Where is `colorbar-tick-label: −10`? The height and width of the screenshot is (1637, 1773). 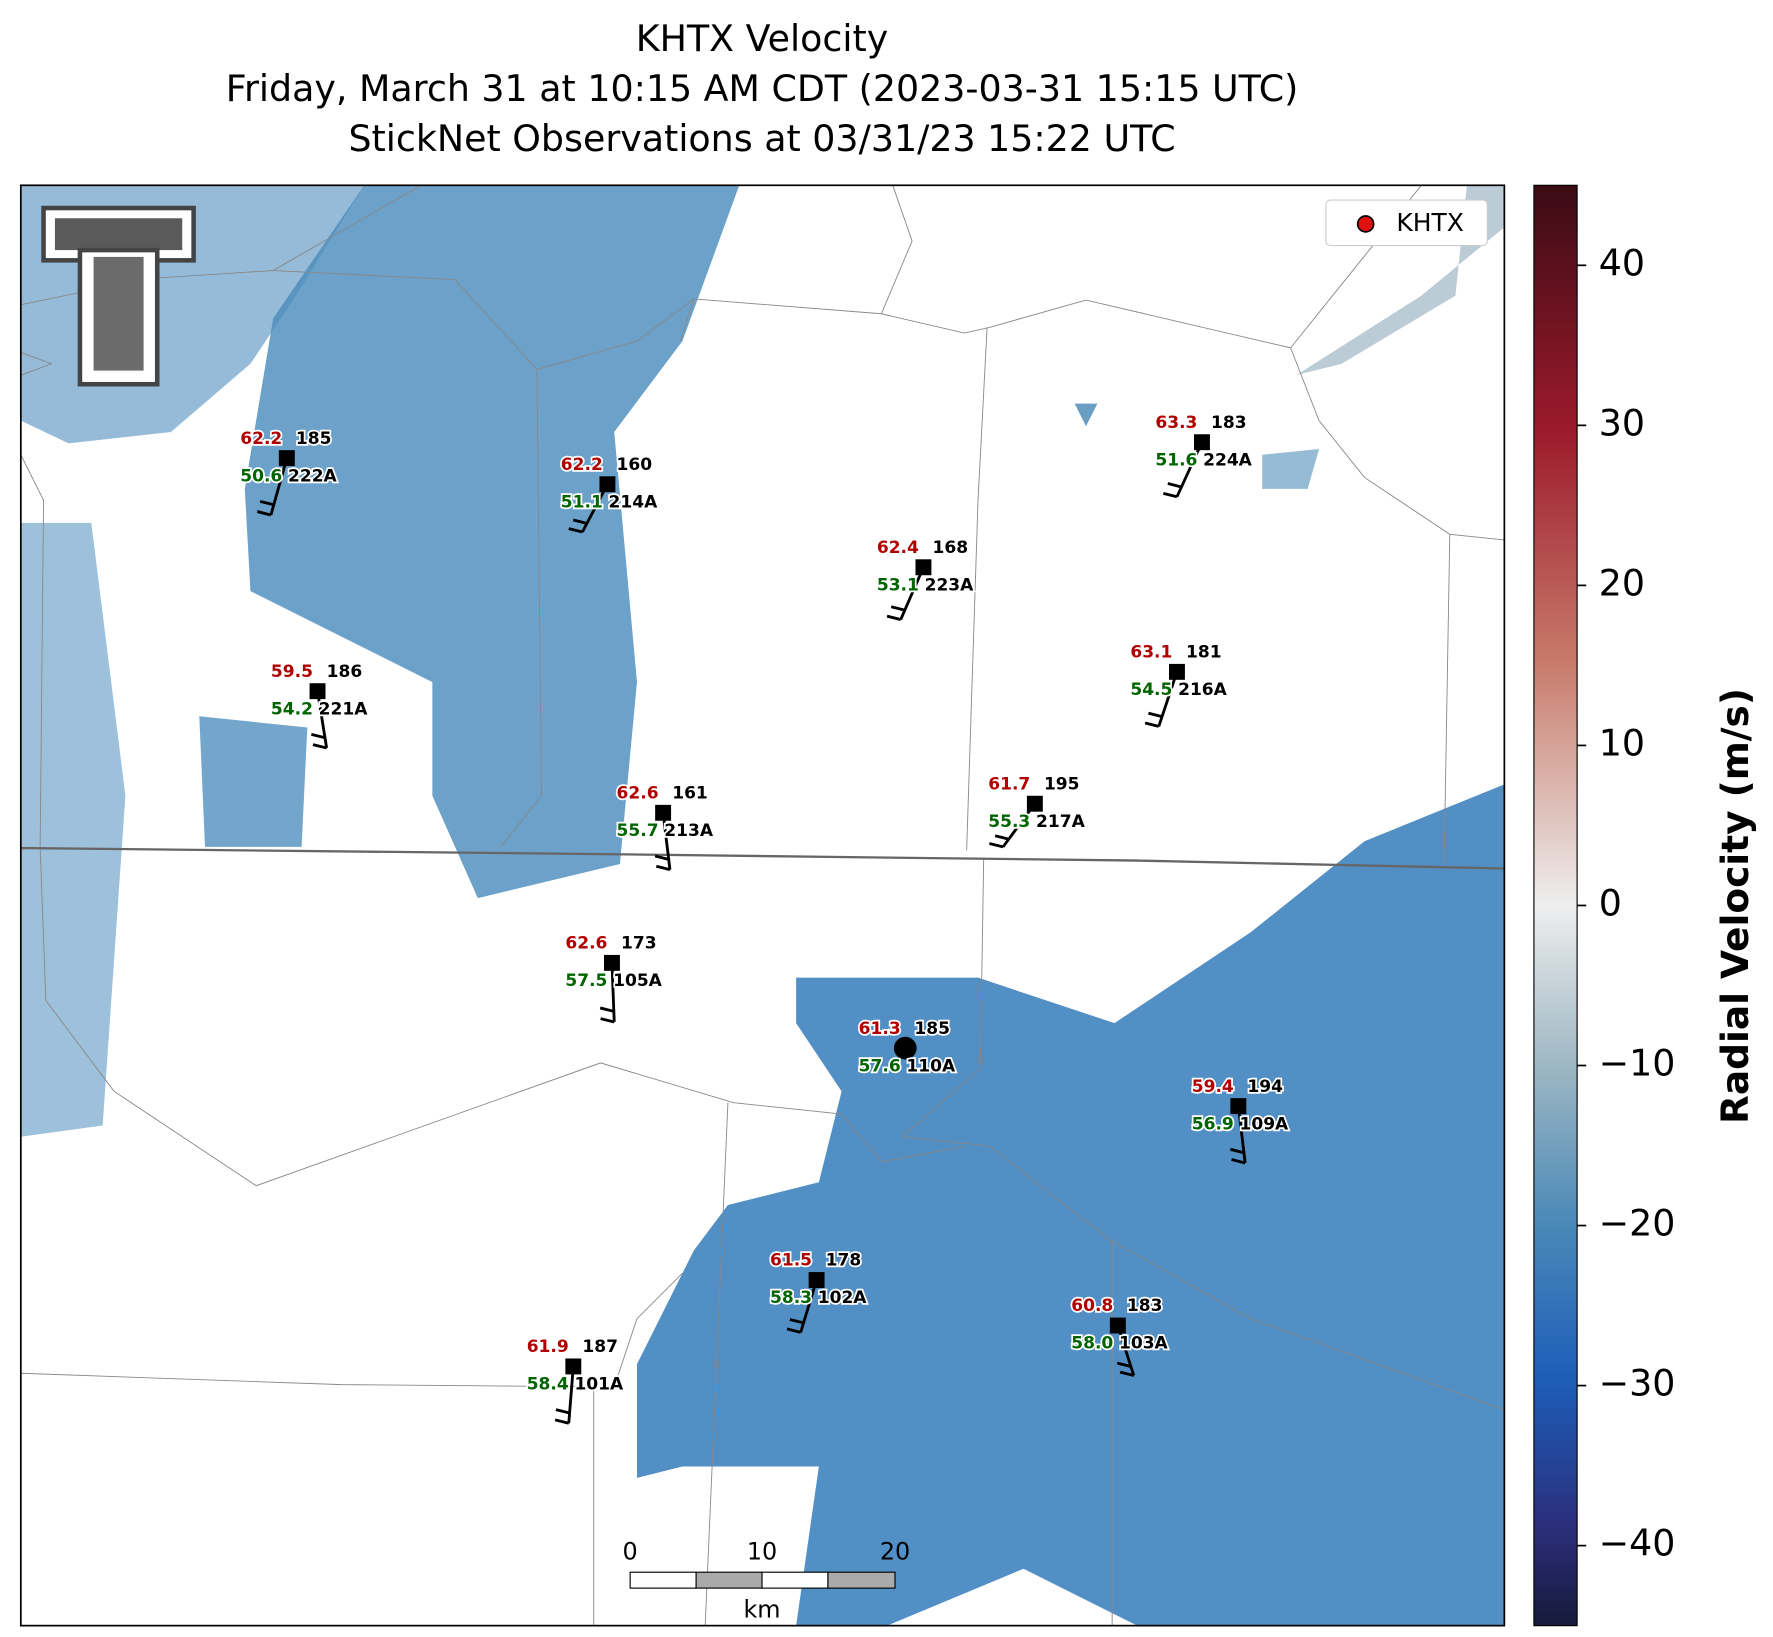 colorbar-tick-label: −10 is located at coordinates (1637, 1063).